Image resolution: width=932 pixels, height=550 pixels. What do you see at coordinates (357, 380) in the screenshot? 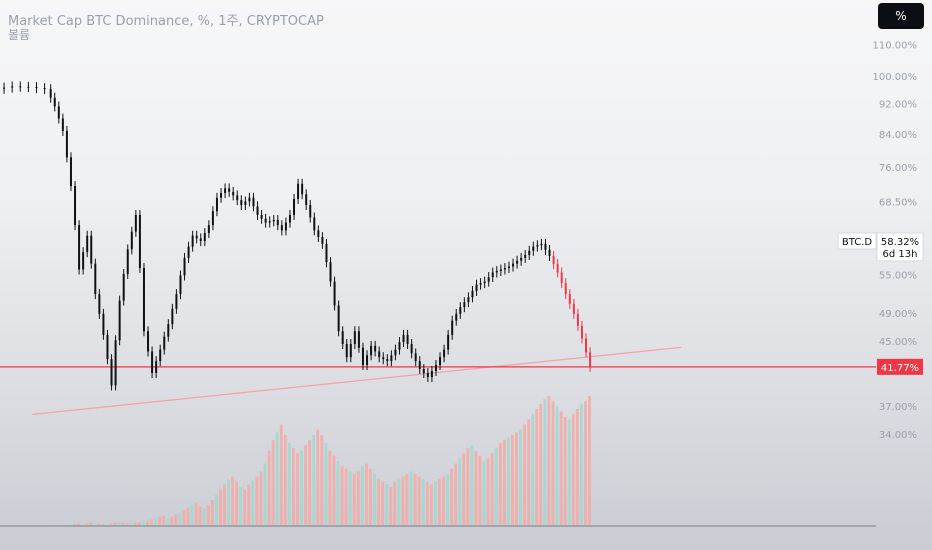
I see `trendline` at bounding box center [357, 380].